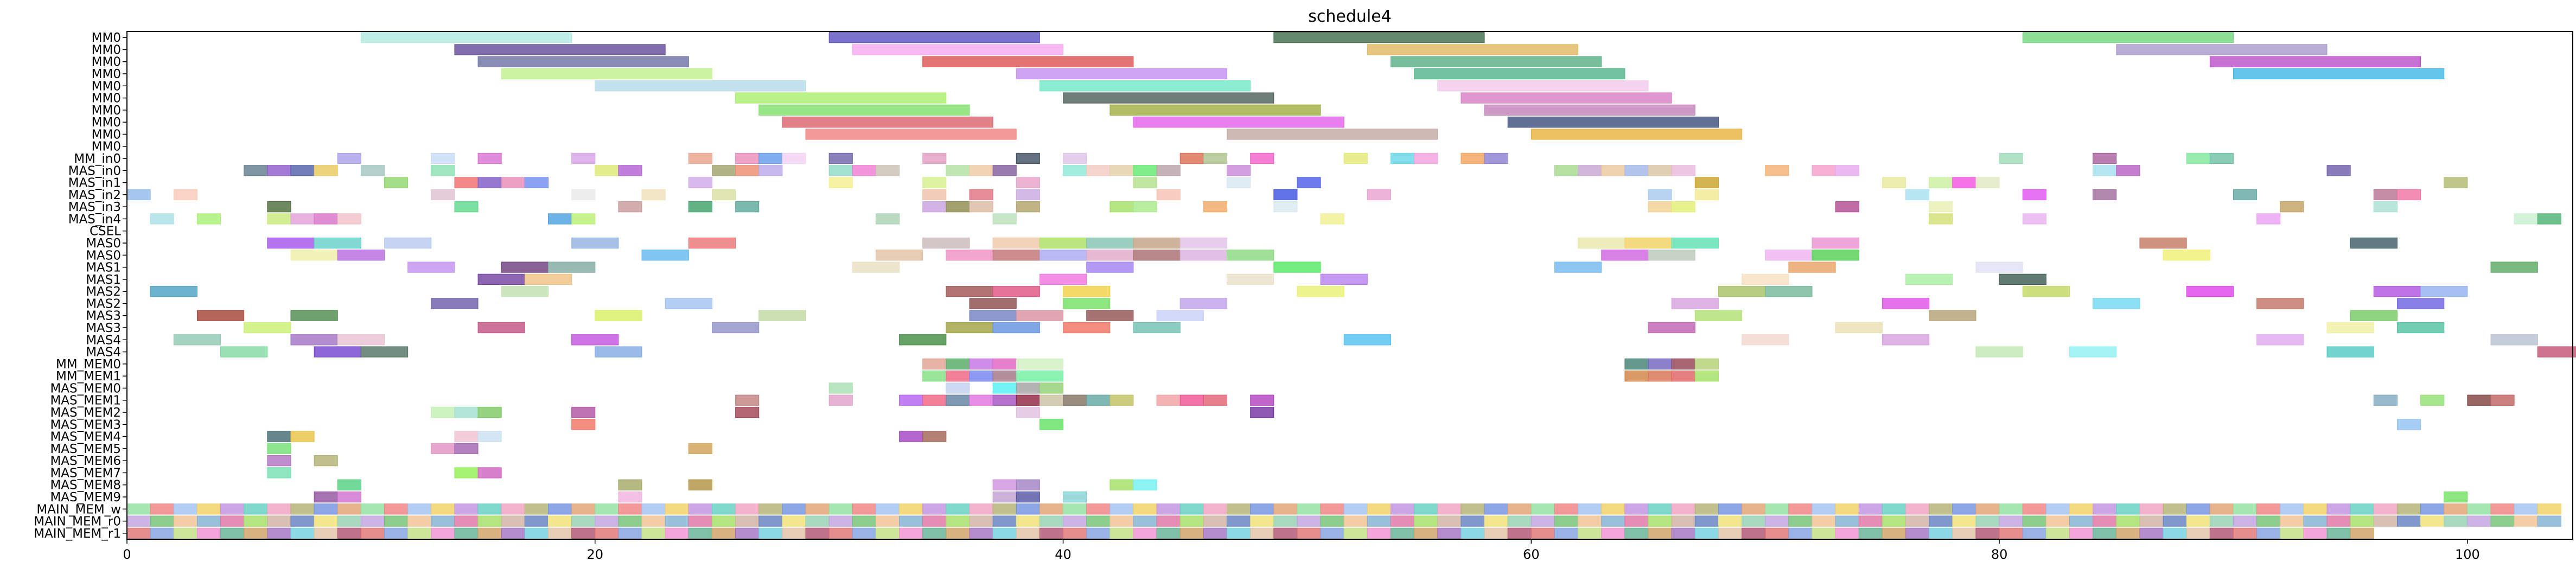 This screenshot has width=2576, height=574. Describe the element at coordinates (94, 207) in the screenshot. I see `y-tick-label: MAS_in3` at that location.